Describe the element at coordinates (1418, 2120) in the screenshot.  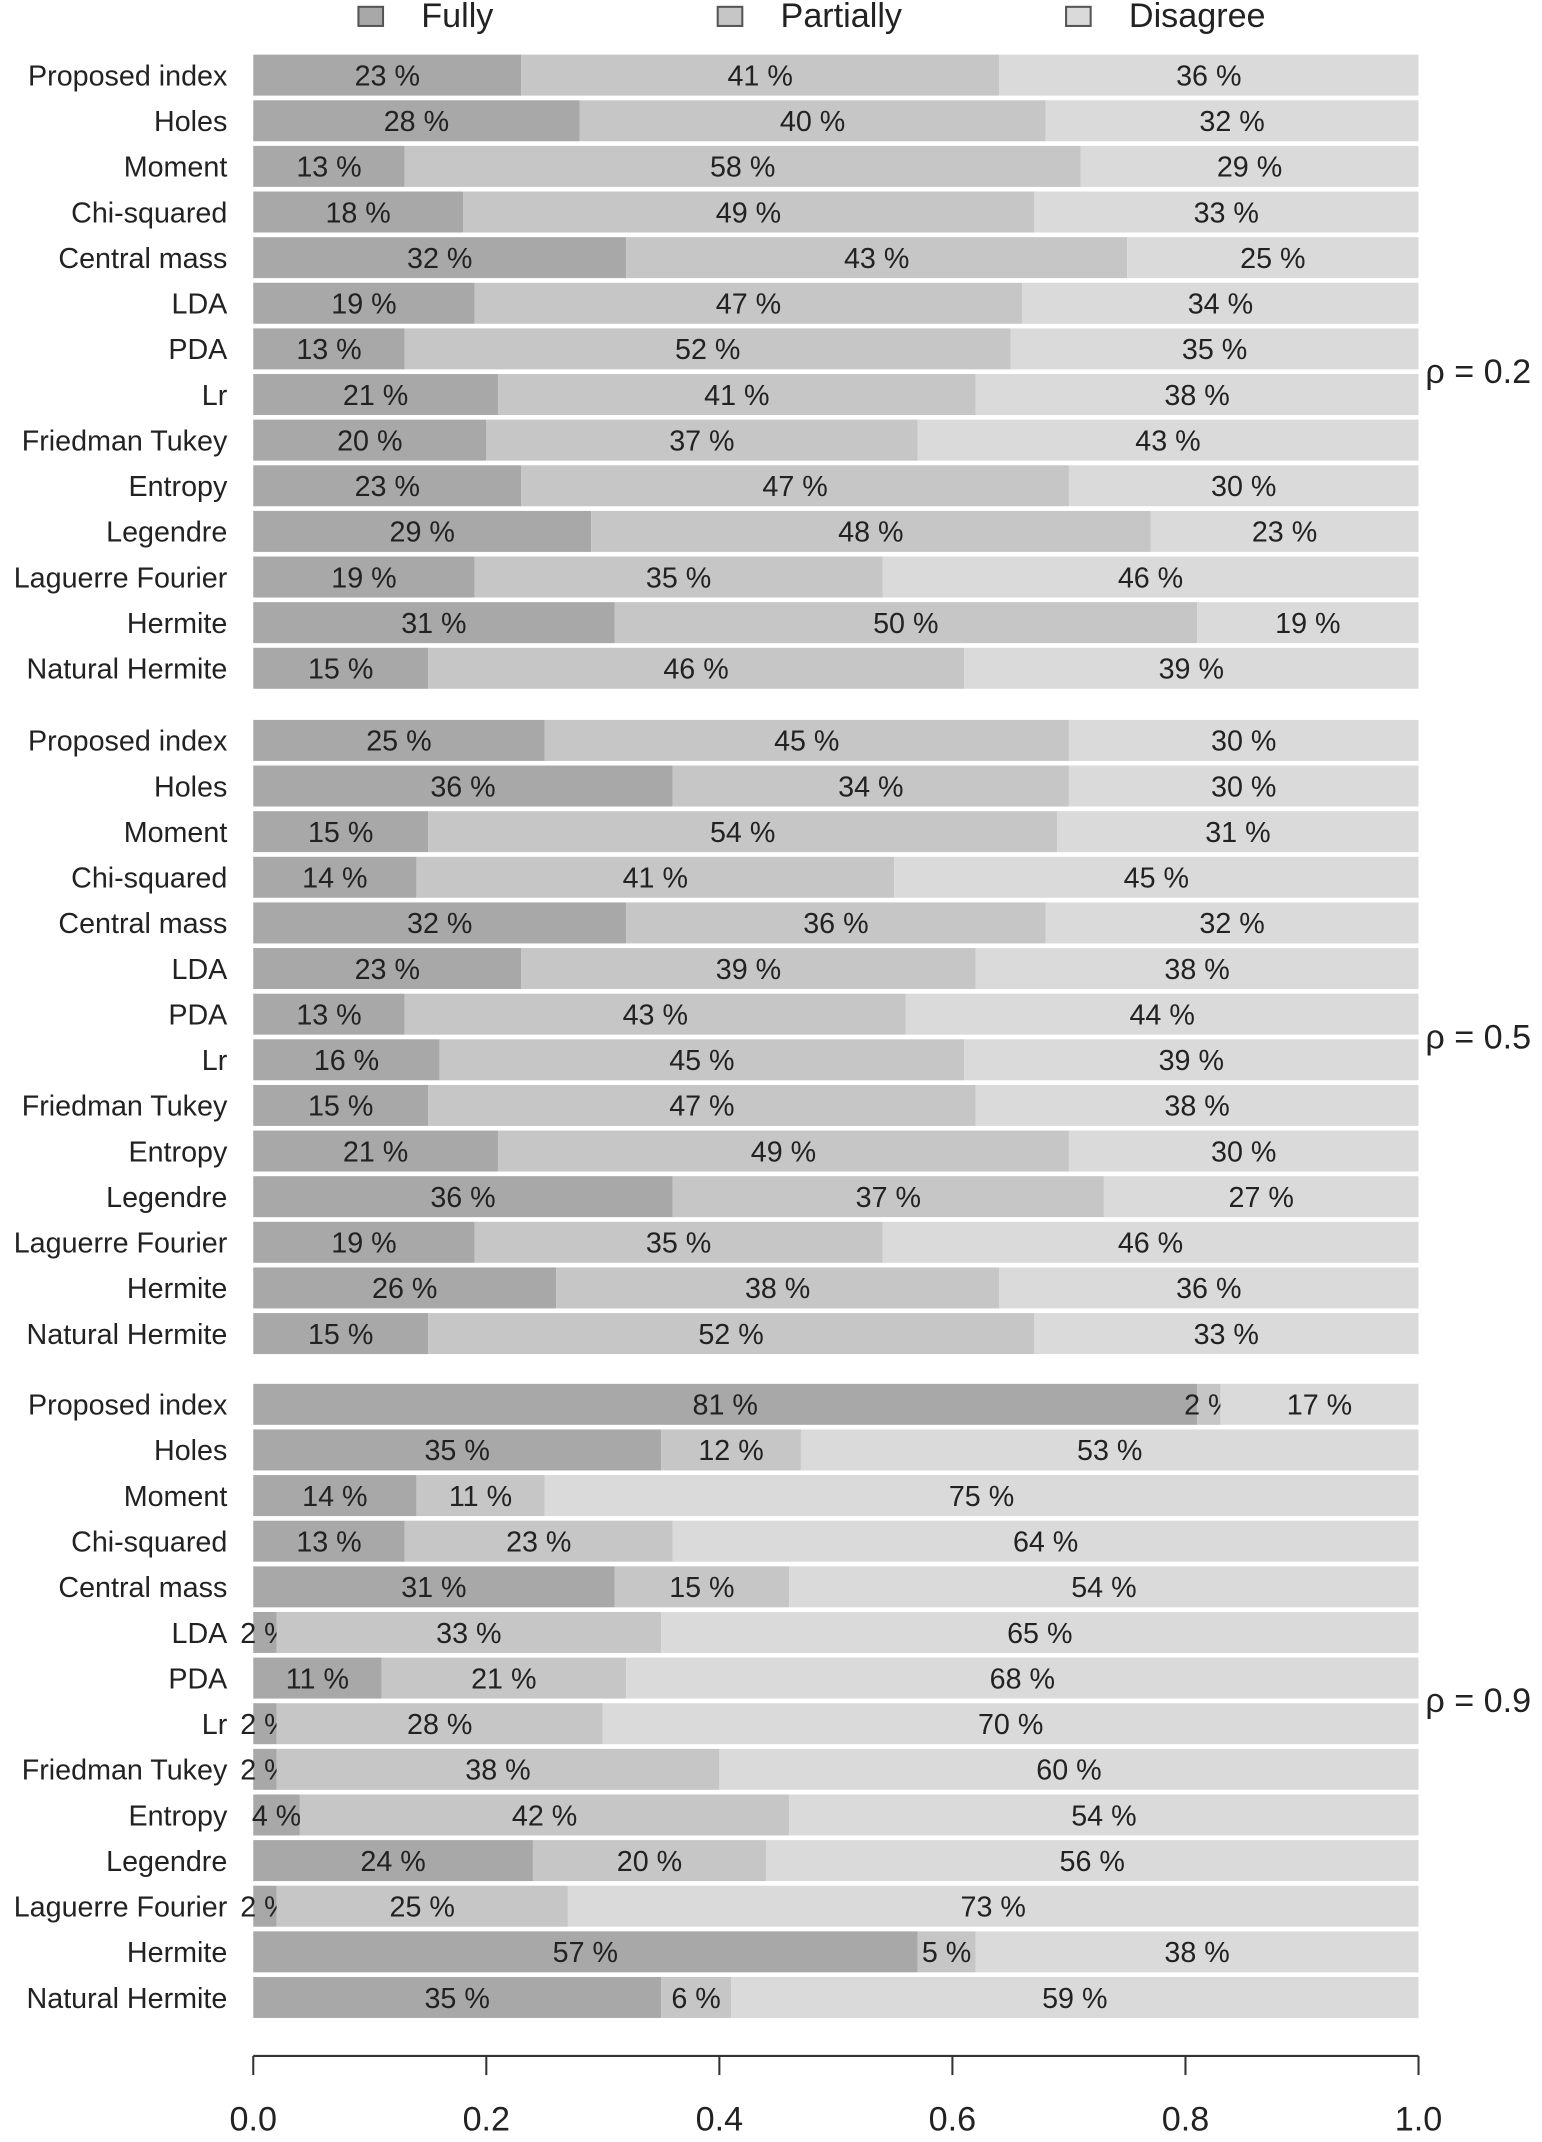
I see `x-tick-label: 1.0` at that location.